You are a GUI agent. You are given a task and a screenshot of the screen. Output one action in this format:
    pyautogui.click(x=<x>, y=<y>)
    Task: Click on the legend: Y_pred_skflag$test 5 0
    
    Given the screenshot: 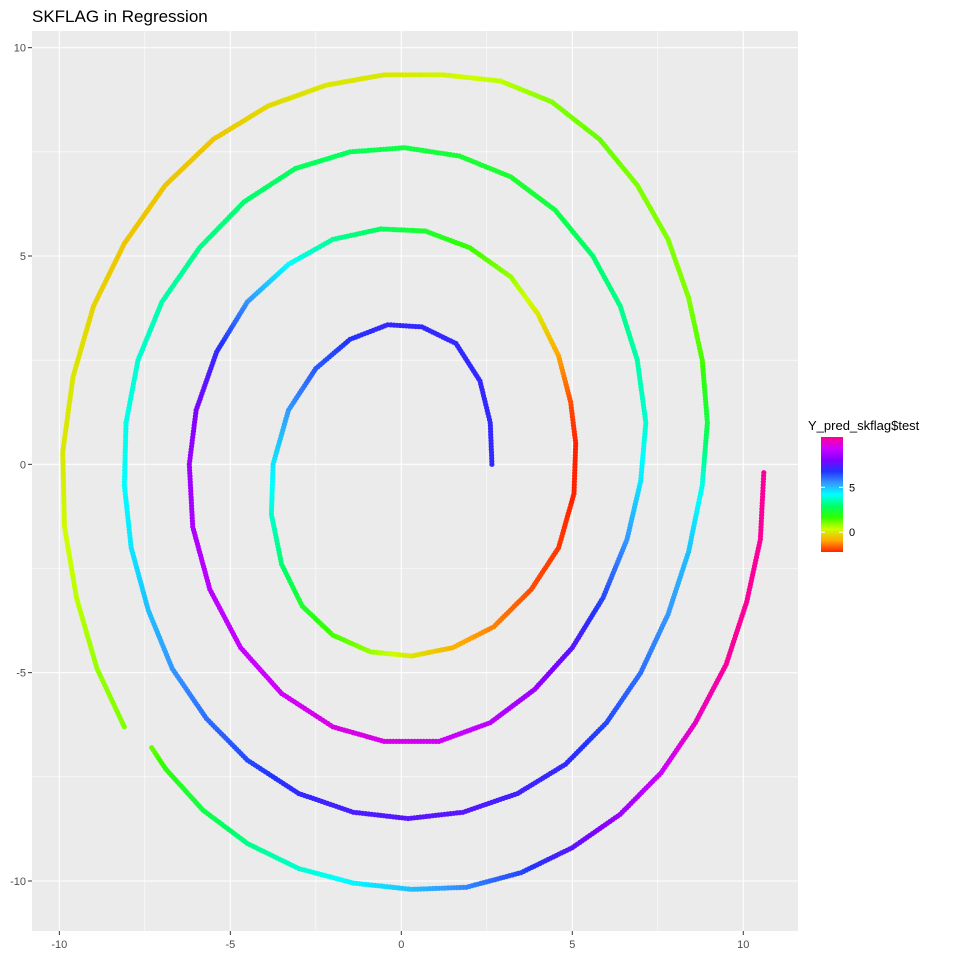 What is the action you would take?
    pyautogui.click(x=864, y=485)
    